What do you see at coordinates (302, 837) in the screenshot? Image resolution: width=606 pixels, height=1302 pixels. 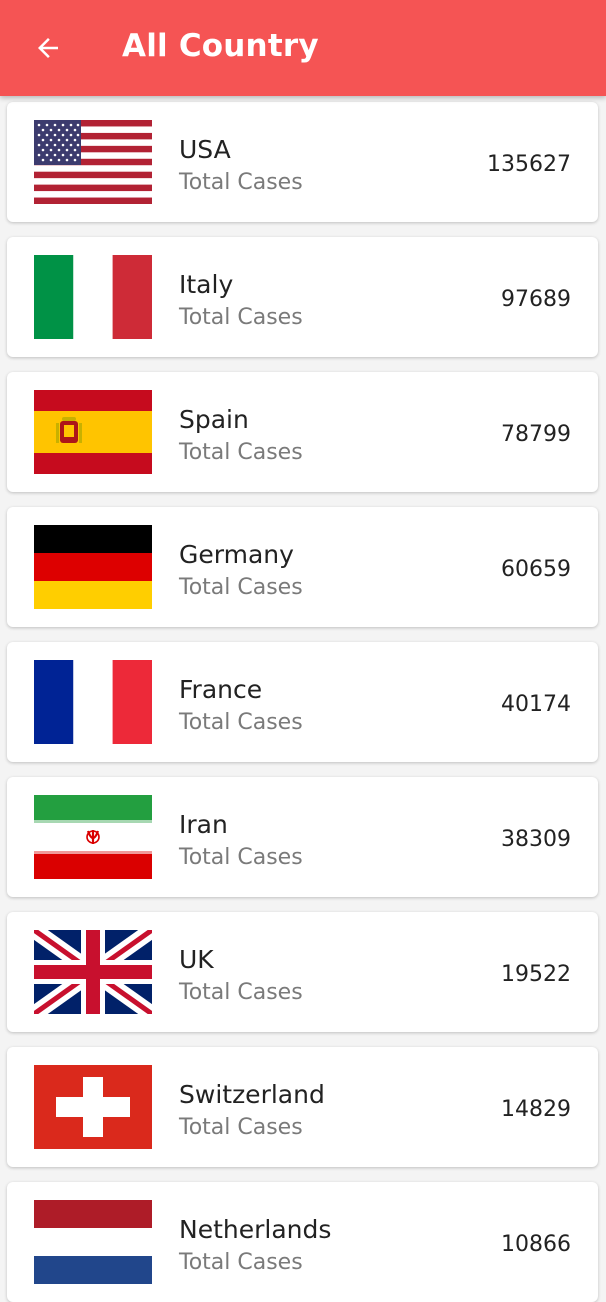 I see `country-card-iran: Iran Total Cases 38309` at bounding box center [302, 837].